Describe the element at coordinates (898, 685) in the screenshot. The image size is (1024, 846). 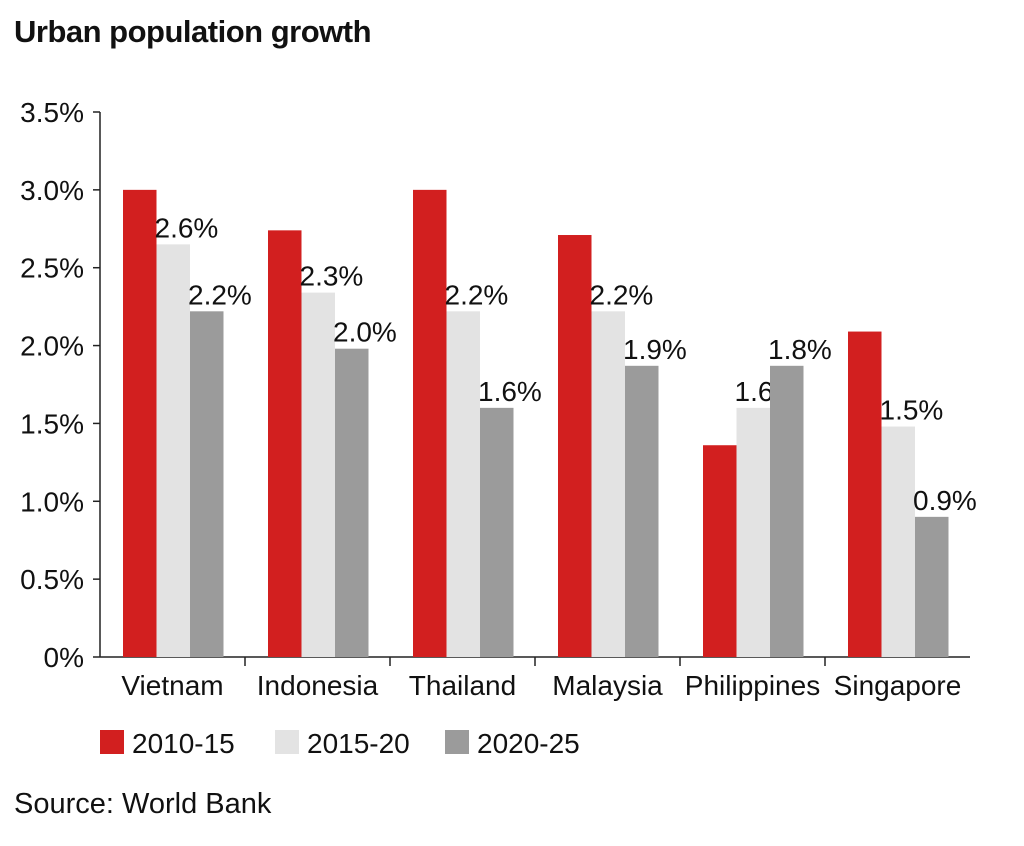
I see `x-tick-label: Singapore` at that location.